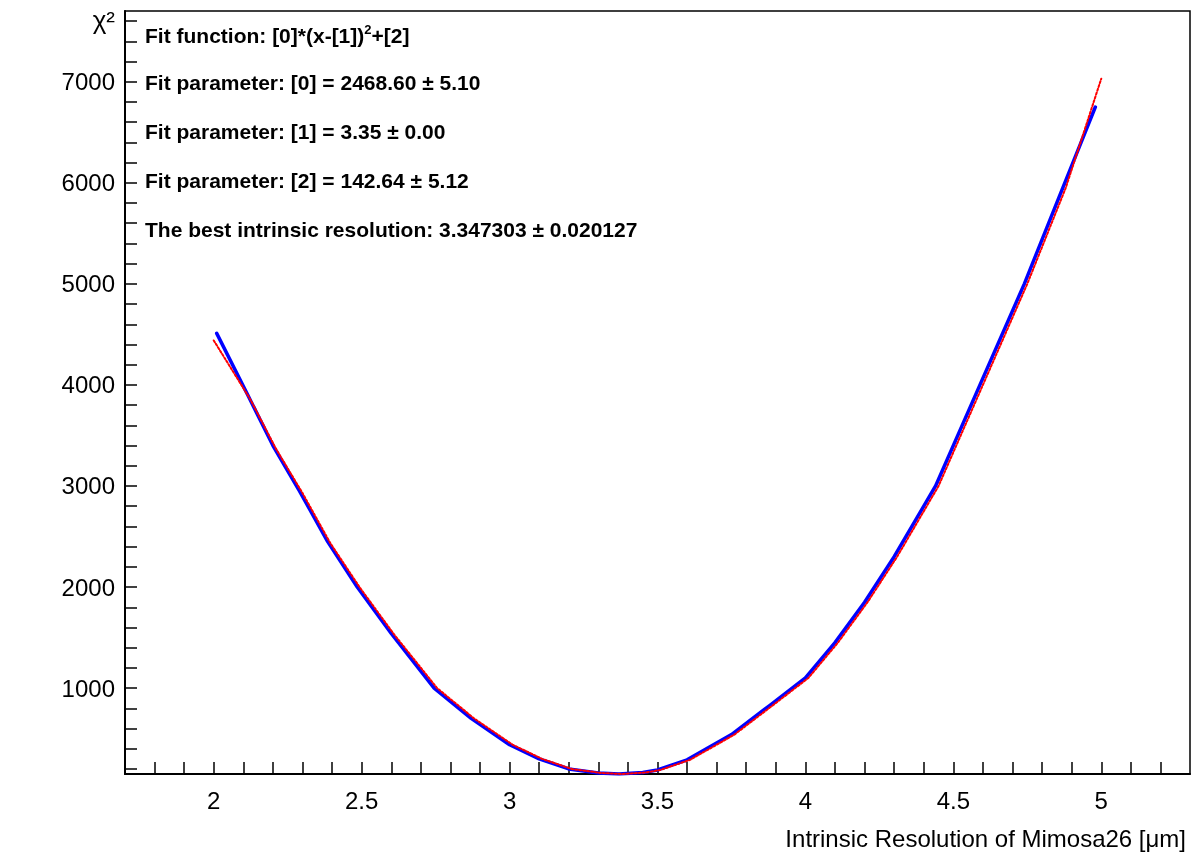 This screenshot has width=1192, height=863. I want to click on x-tick-label: 5, so click(1101, 800).